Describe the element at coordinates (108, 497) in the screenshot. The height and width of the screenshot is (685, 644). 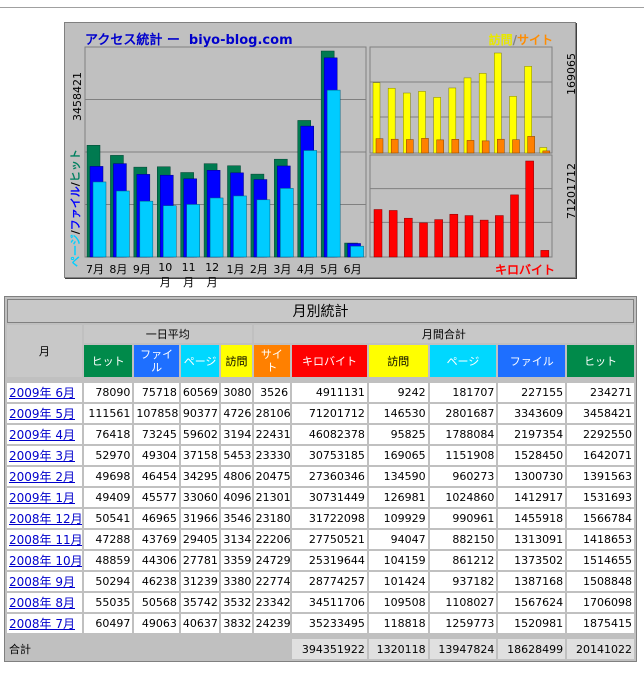
I see `daily-hits-cell: 49409` at that location.